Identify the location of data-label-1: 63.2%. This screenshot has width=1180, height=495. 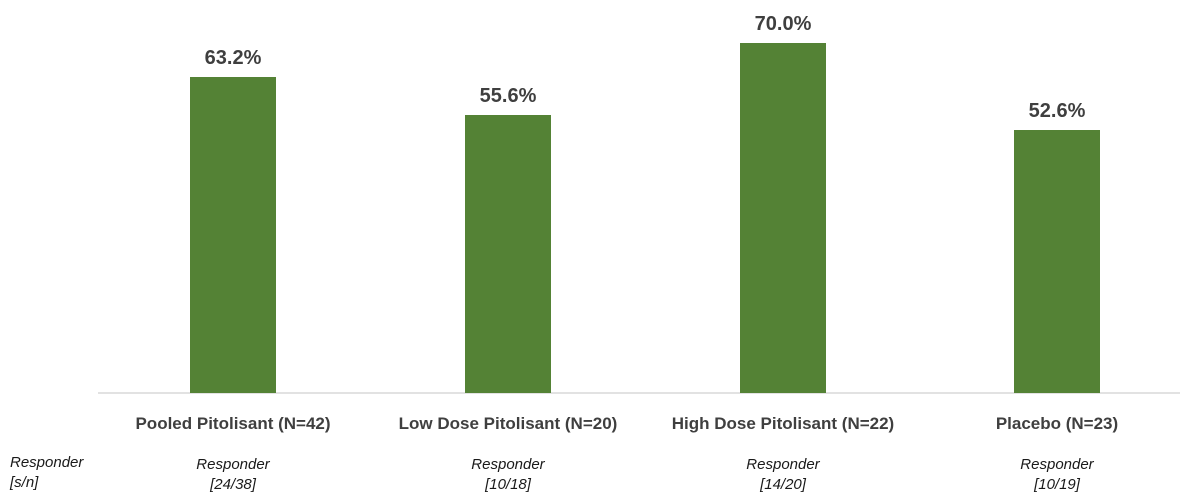
(233, 58).